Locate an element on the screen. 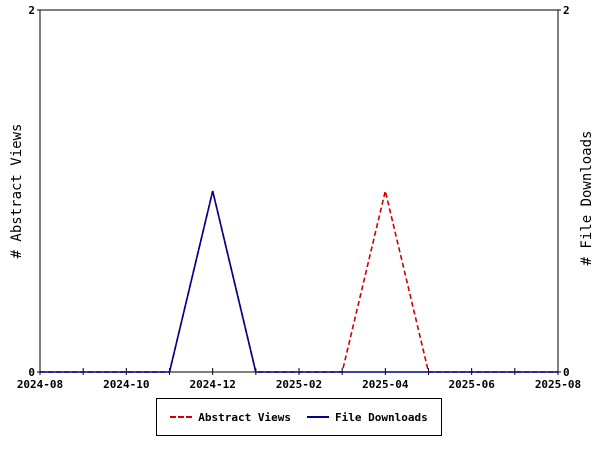  x-tick-label: 2024-12 is located at coordinates (212, 384).